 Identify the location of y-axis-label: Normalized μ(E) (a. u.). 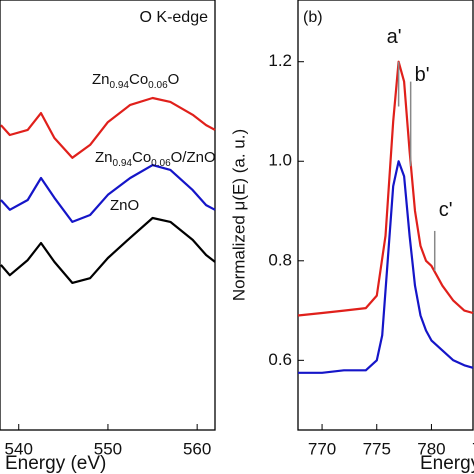
(238, 215).